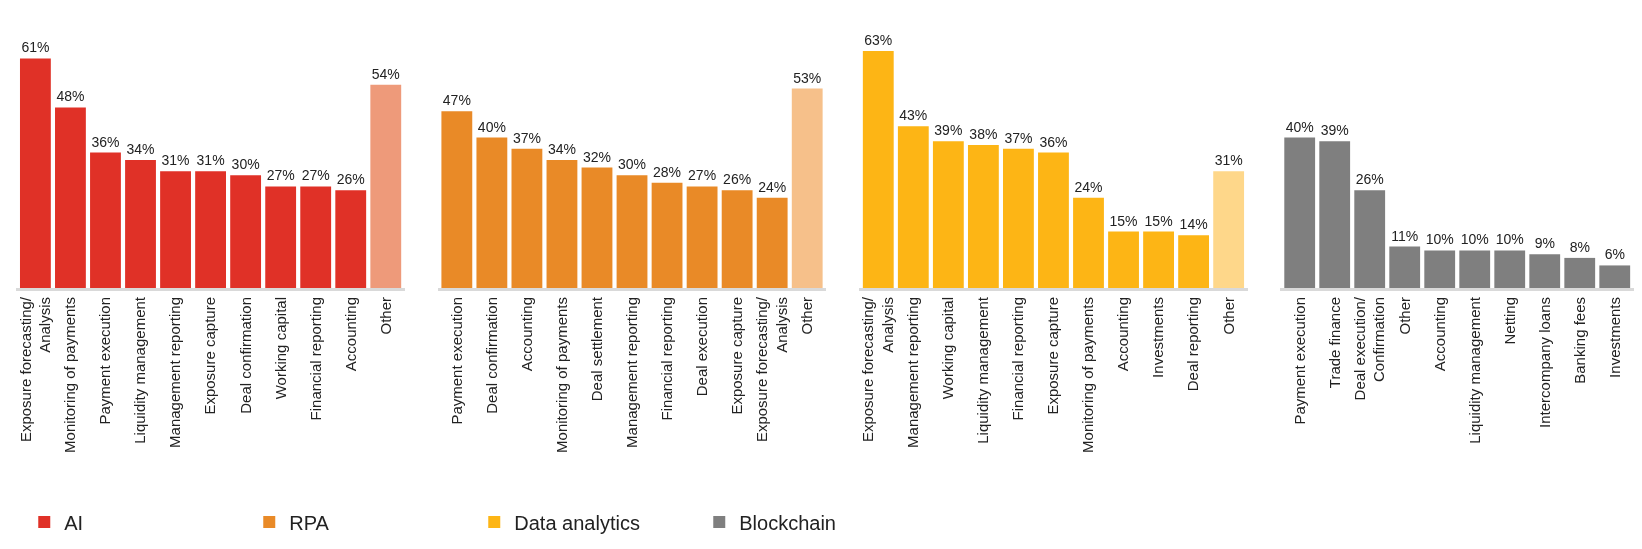 The height and width of the screenshot is (549, 1642). Describe the element at coordinates (596, 349) in the screenshot. I see `x-tick-label: Deal settlement` at that location.